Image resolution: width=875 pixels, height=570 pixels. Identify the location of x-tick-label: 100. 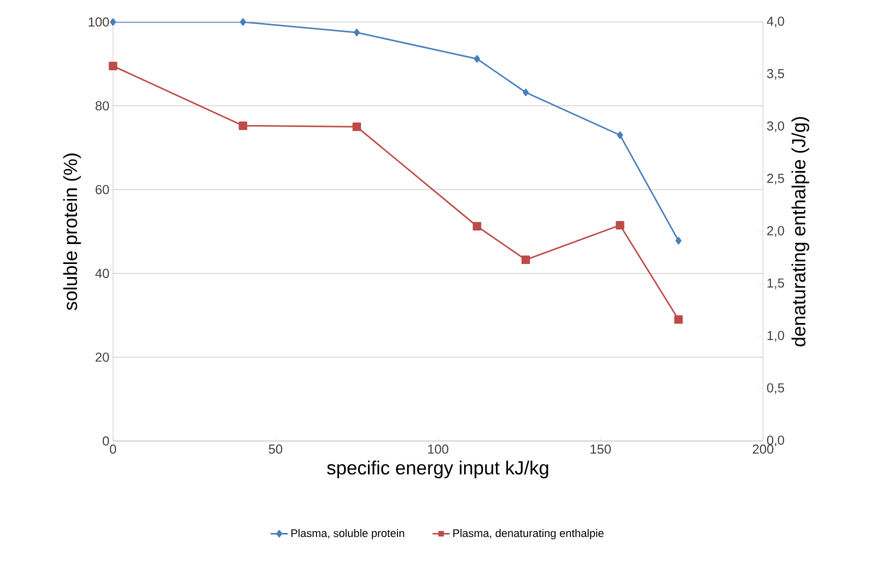
(438, 449).